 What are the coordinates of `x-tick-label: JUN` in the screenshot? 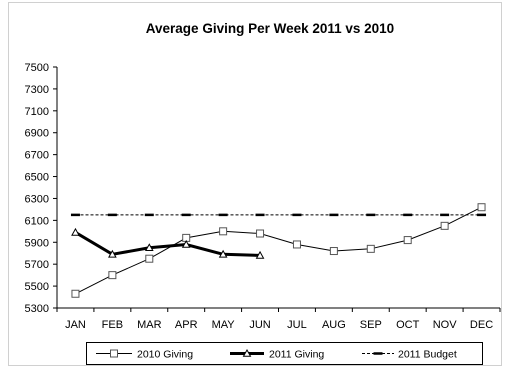 It's located at (259, 325).